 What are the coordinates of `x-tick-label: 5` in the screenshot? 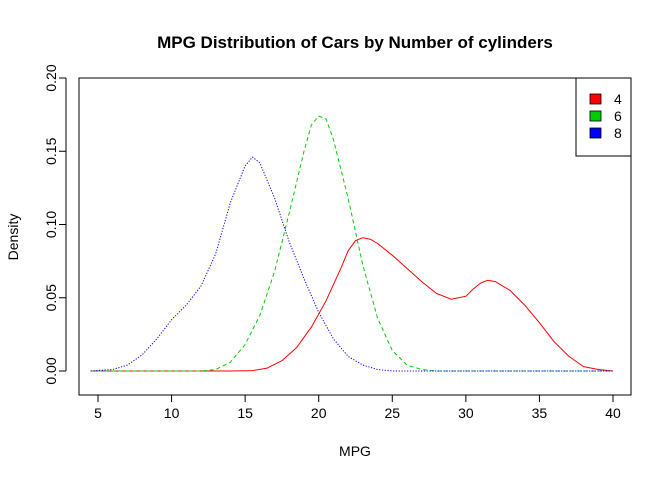 It's located at (98, 413).